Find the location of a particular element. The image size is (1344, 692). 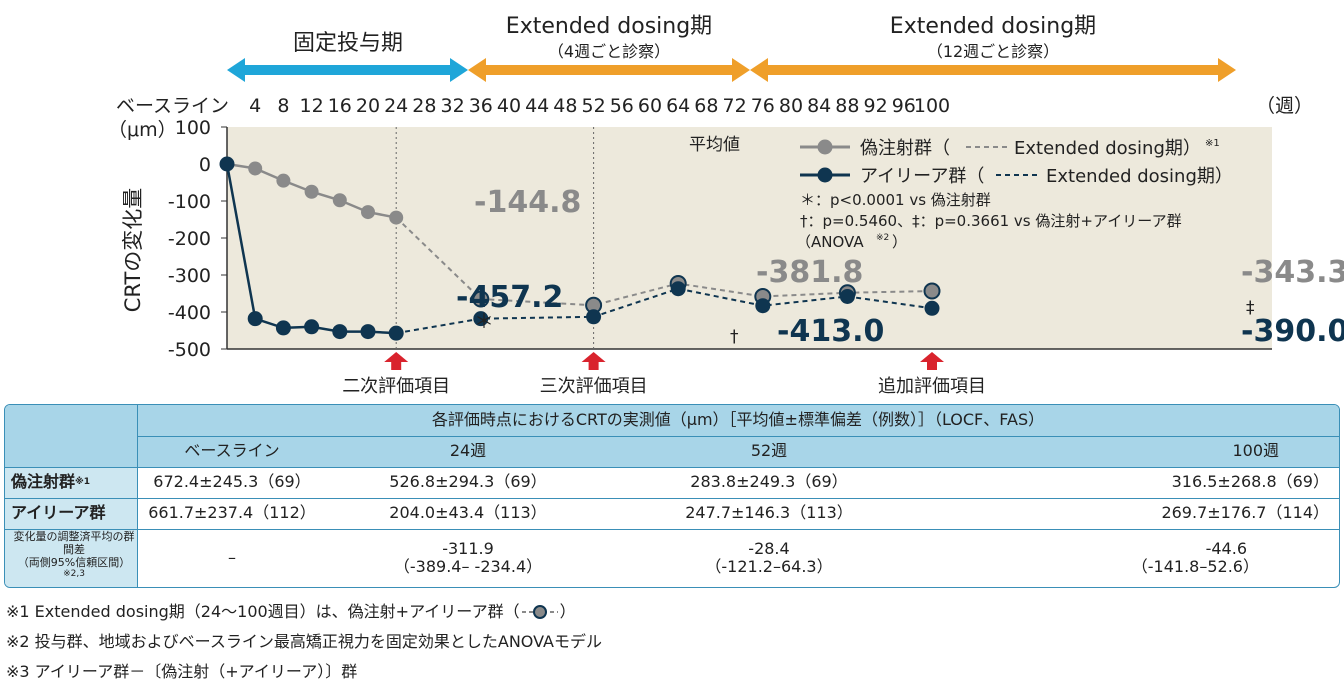

period-arrow-ext1 is located at coordinates (609, 70).